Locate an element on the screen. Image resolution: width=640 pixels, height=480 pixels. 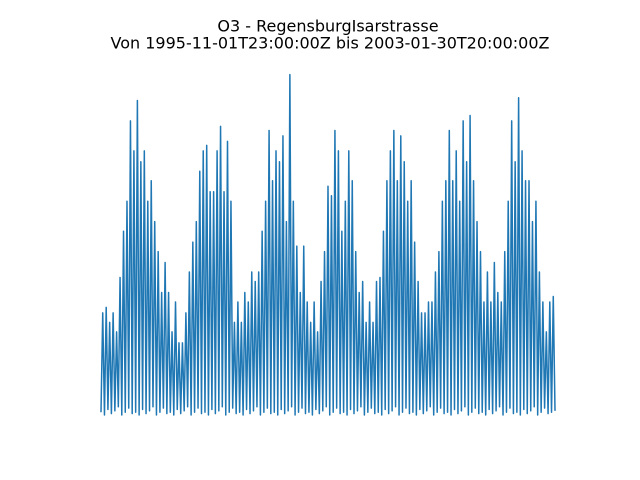
chart-title: O3 - RegensburgIsarstrasse is located at coordinates (327, 26).